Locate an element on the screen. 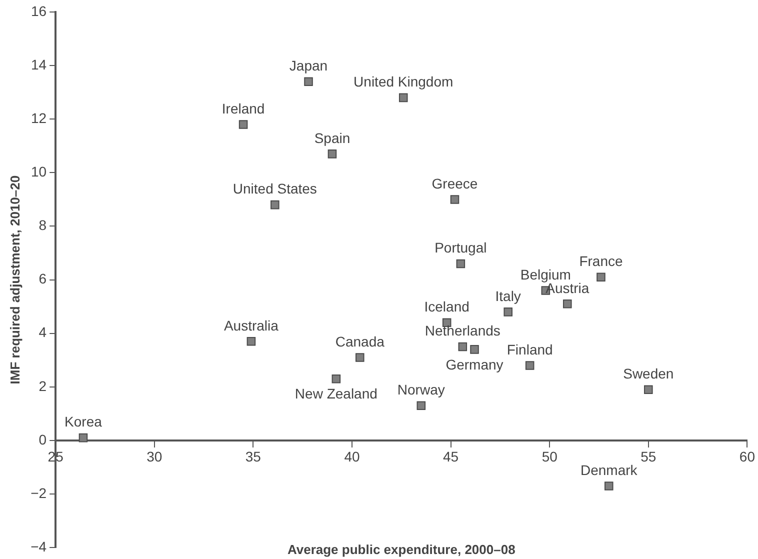  annotation: Finland is located at coordinates (529, 349).